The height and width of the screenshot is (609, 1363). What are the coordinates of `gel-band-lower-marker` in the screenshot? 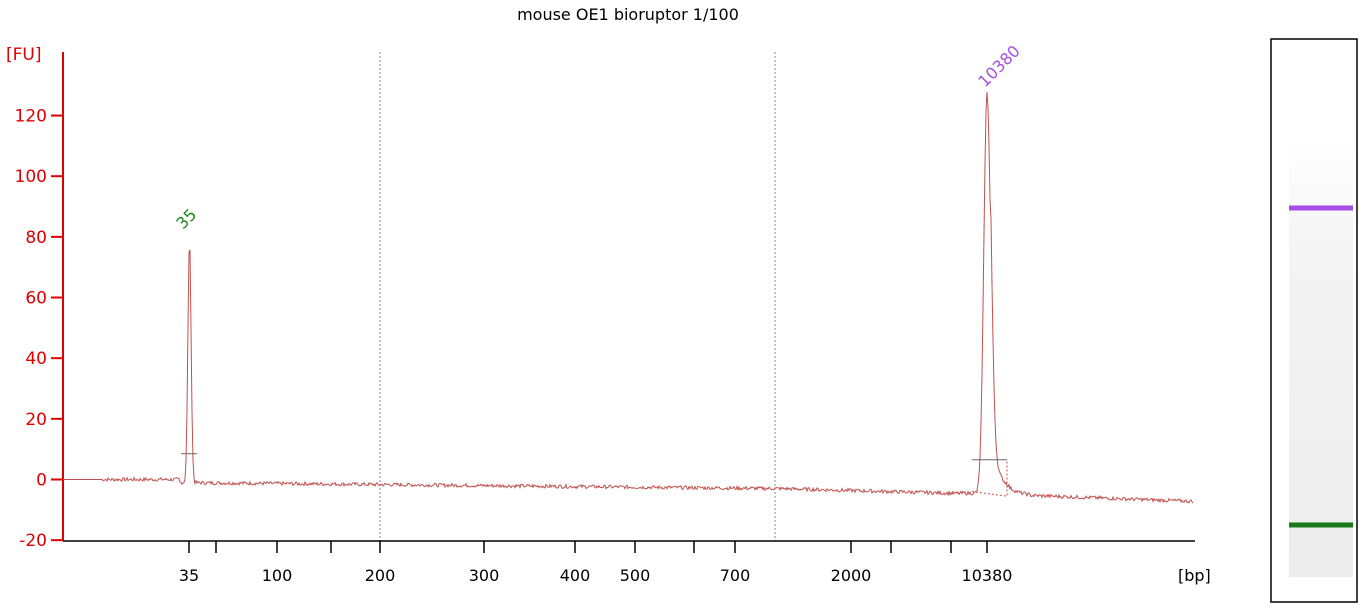 It's located at (1321, 525).